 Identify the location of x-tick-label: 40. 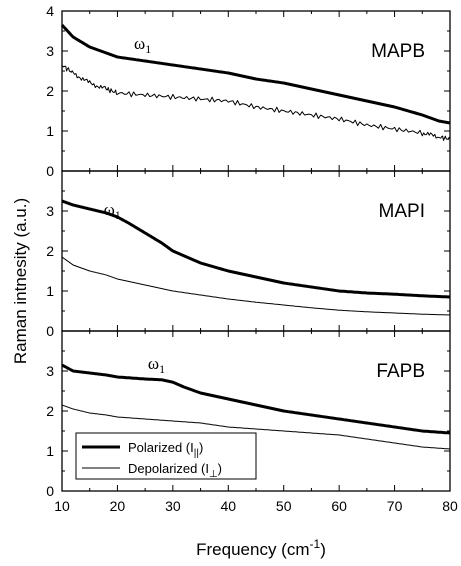
(228, 506).